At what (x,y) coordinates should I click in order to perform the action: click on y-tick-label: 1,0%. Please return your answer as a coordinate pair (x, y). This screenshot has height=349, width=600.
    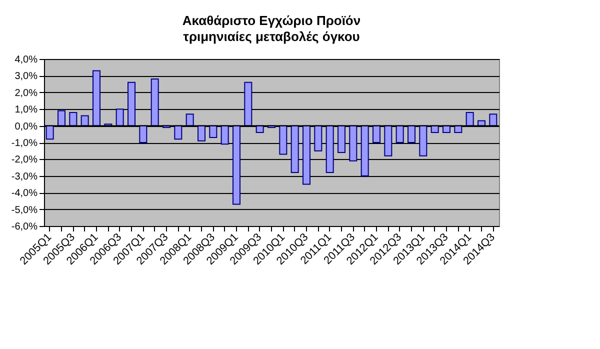
    Looking at the image, I should click on (26, 110).